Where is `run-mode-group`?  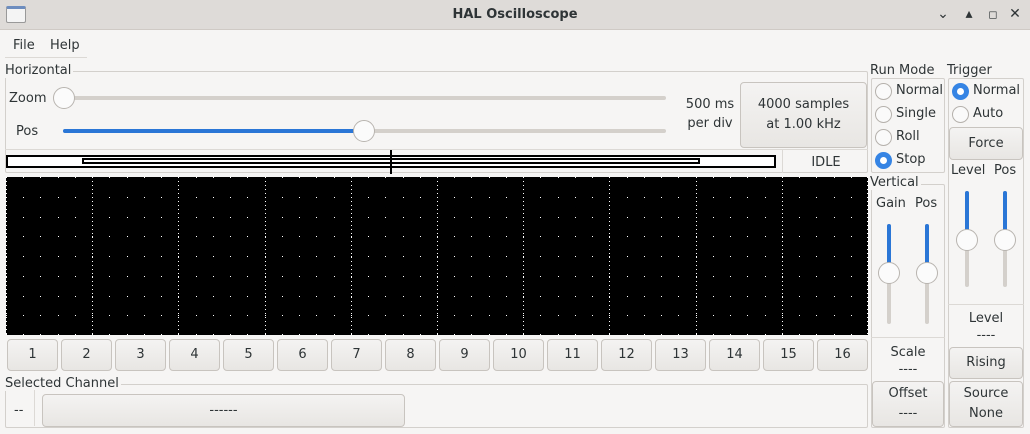
run-mode-group is located at coordinates (908, 125).